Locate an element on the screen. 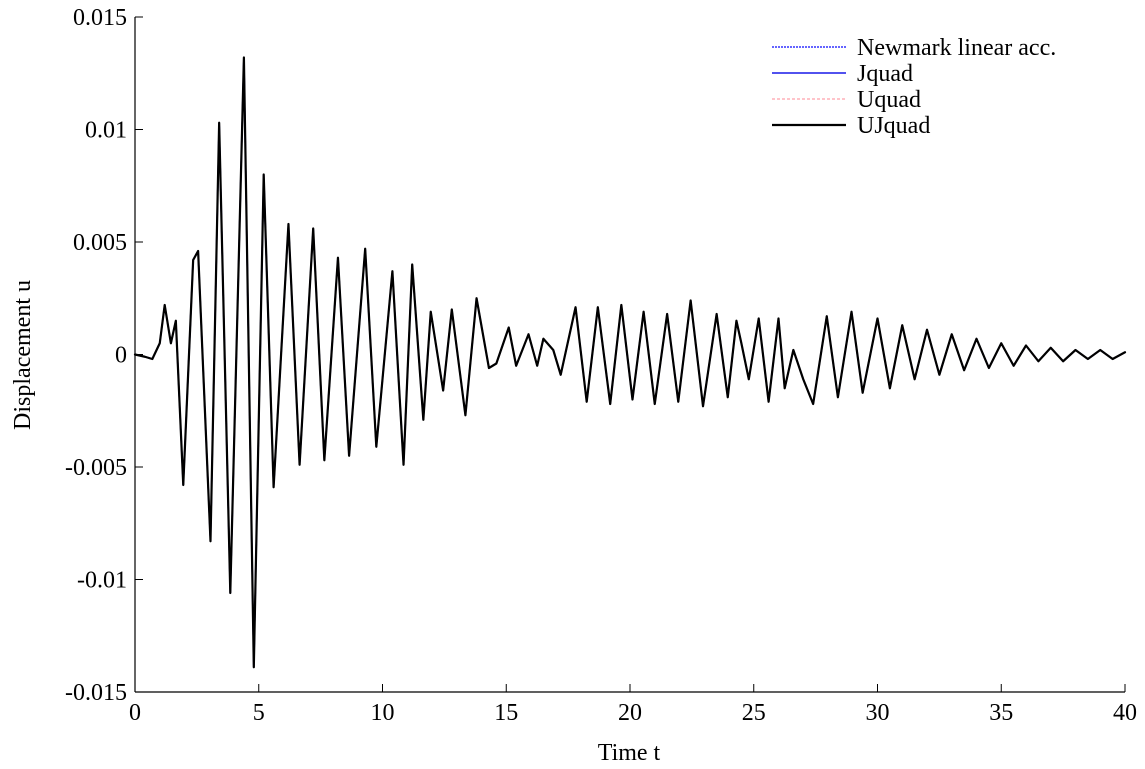 The image size is (1145, 769). y-tick-label: 0.005 is located at coordinates (100, 243).